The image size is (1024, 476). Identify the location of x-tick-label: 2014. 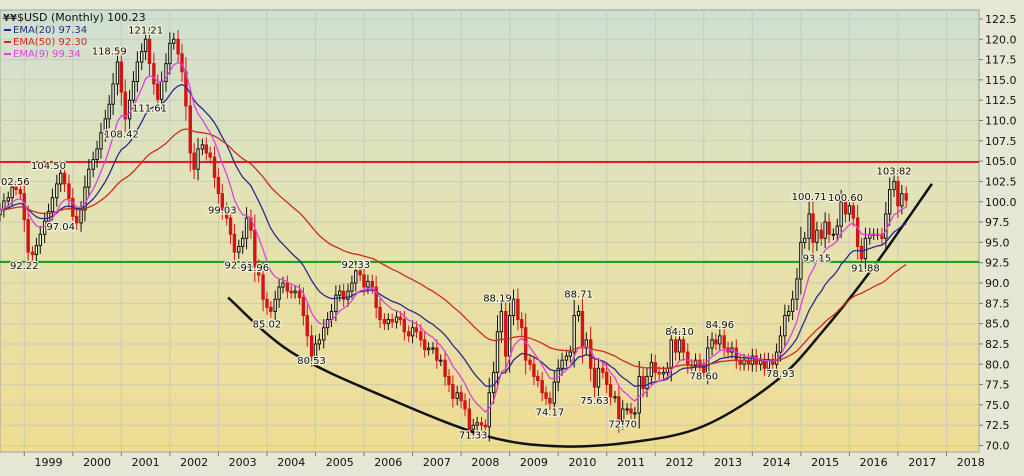
(777, 462).